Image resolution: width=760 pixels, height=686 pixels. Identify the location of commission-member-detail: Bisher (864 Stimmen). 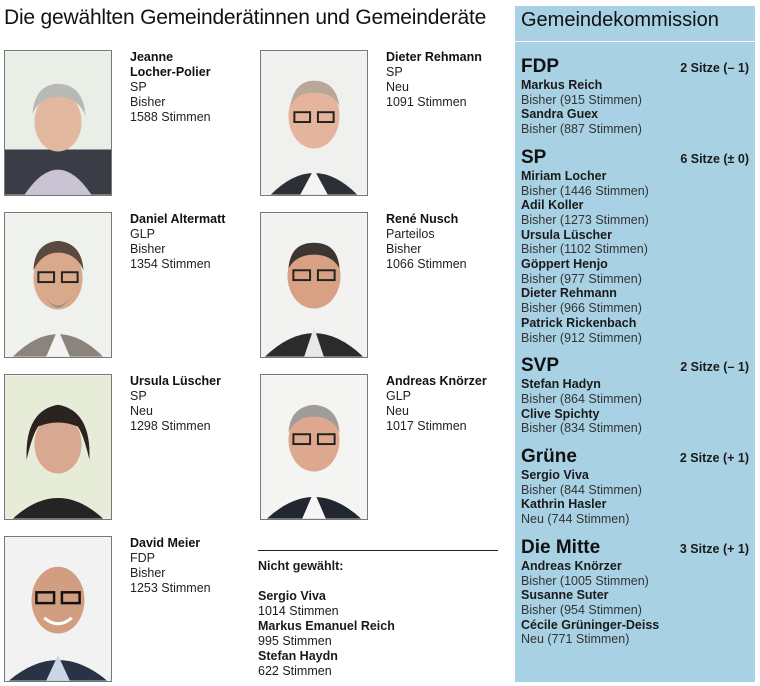
(581, 398).